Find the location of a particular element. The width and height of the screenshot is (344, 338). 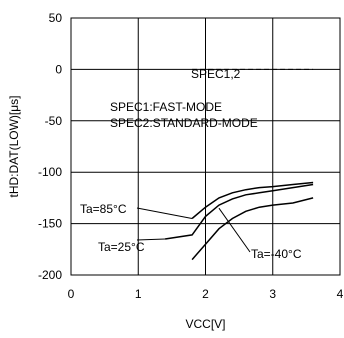

x-tick-label: 4 is located at coordinates (340, 294).